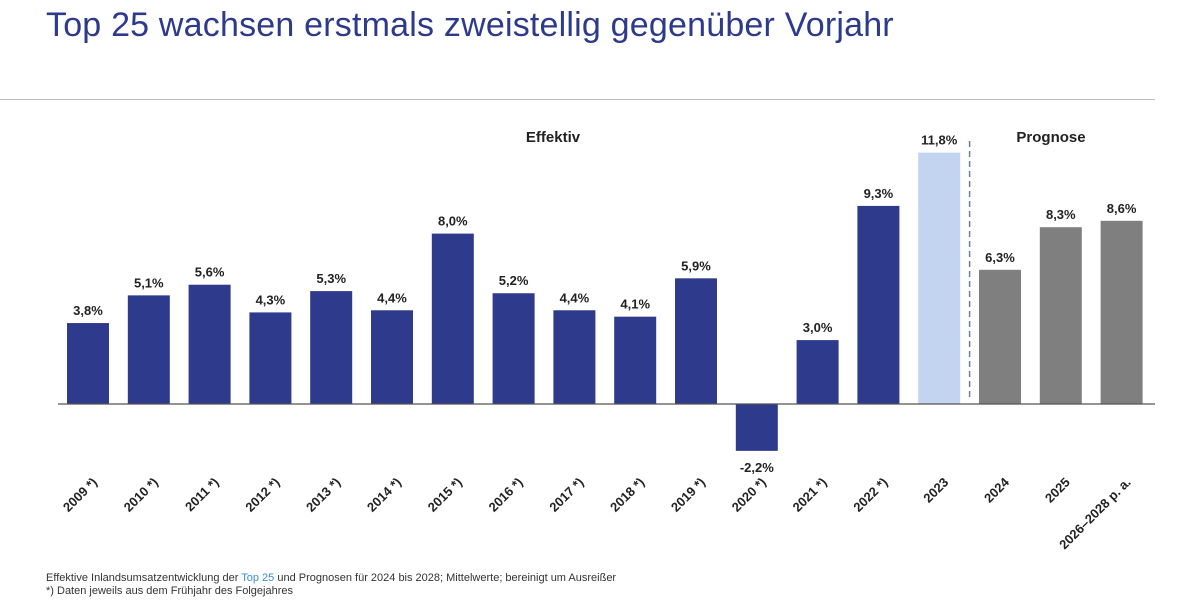  I want to click on category-label-4: 2013 *), so click(323, 495).